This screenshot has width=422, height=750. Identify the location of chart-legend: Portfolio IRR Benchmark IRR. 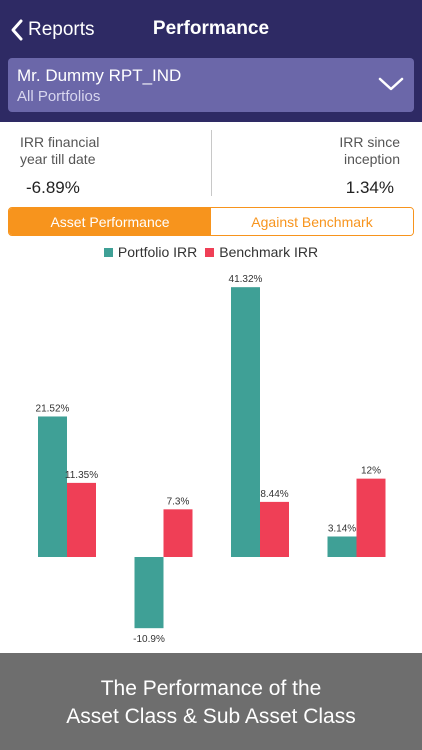
(211, 252).